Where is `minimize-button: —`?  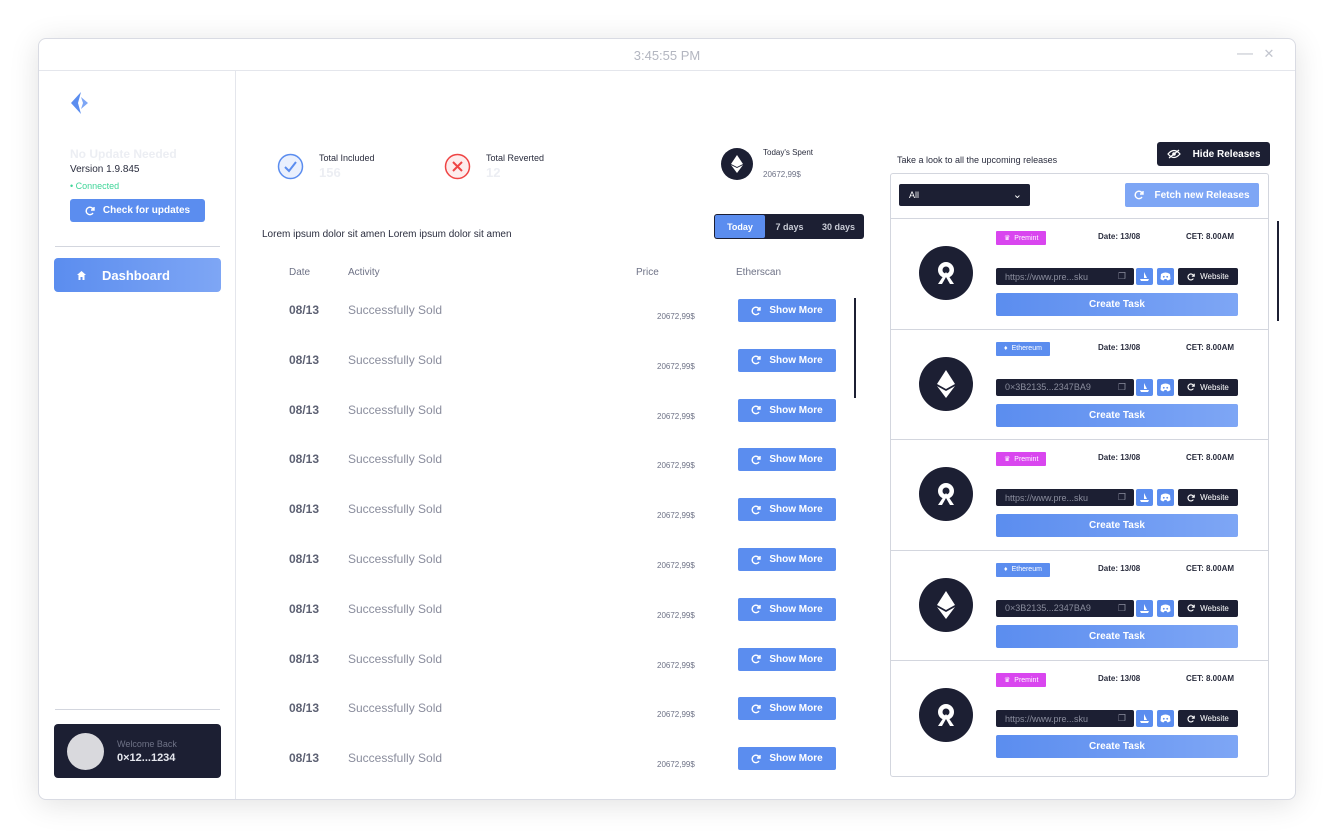
minimize-button: — is located at coordinates (1245, 53).